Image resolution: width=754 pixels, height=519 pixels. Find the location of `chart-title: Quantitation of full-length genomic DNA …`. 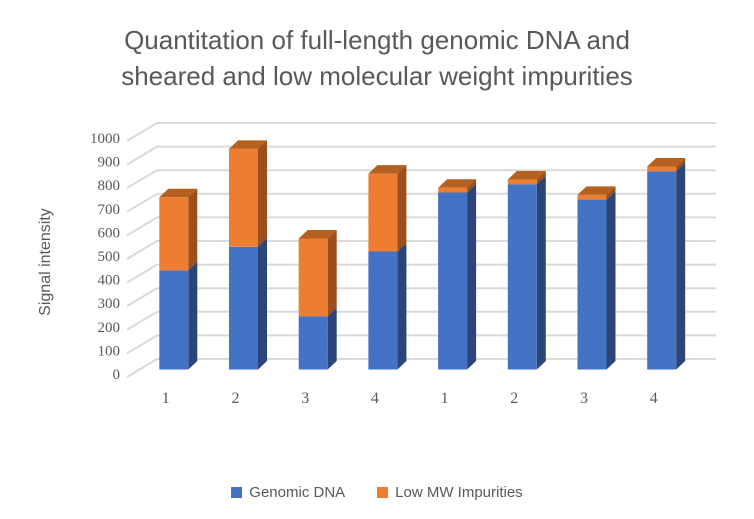

chart-title: Quantitation of full-length genomic DNA … is located at coordinates (377, 58).